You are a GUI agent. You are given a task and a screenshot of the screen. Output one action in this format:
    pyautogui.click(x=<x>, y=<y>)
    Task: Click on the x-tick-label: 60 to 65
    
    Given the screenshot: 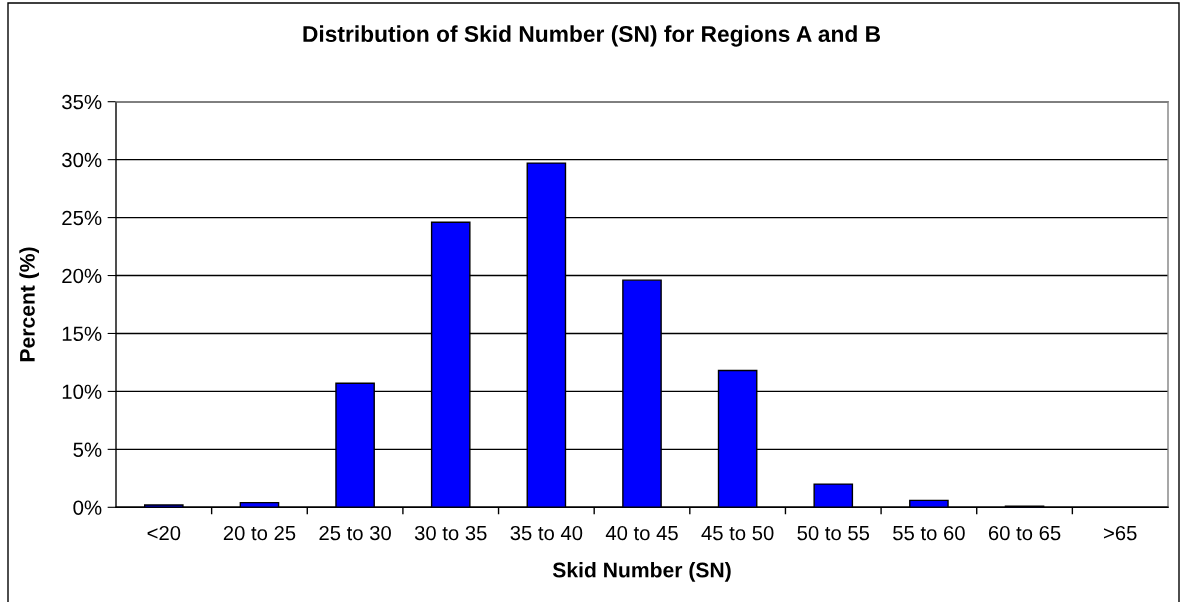 What is the action you would take?
    pyautogui.click(x=1024, y=533)
    